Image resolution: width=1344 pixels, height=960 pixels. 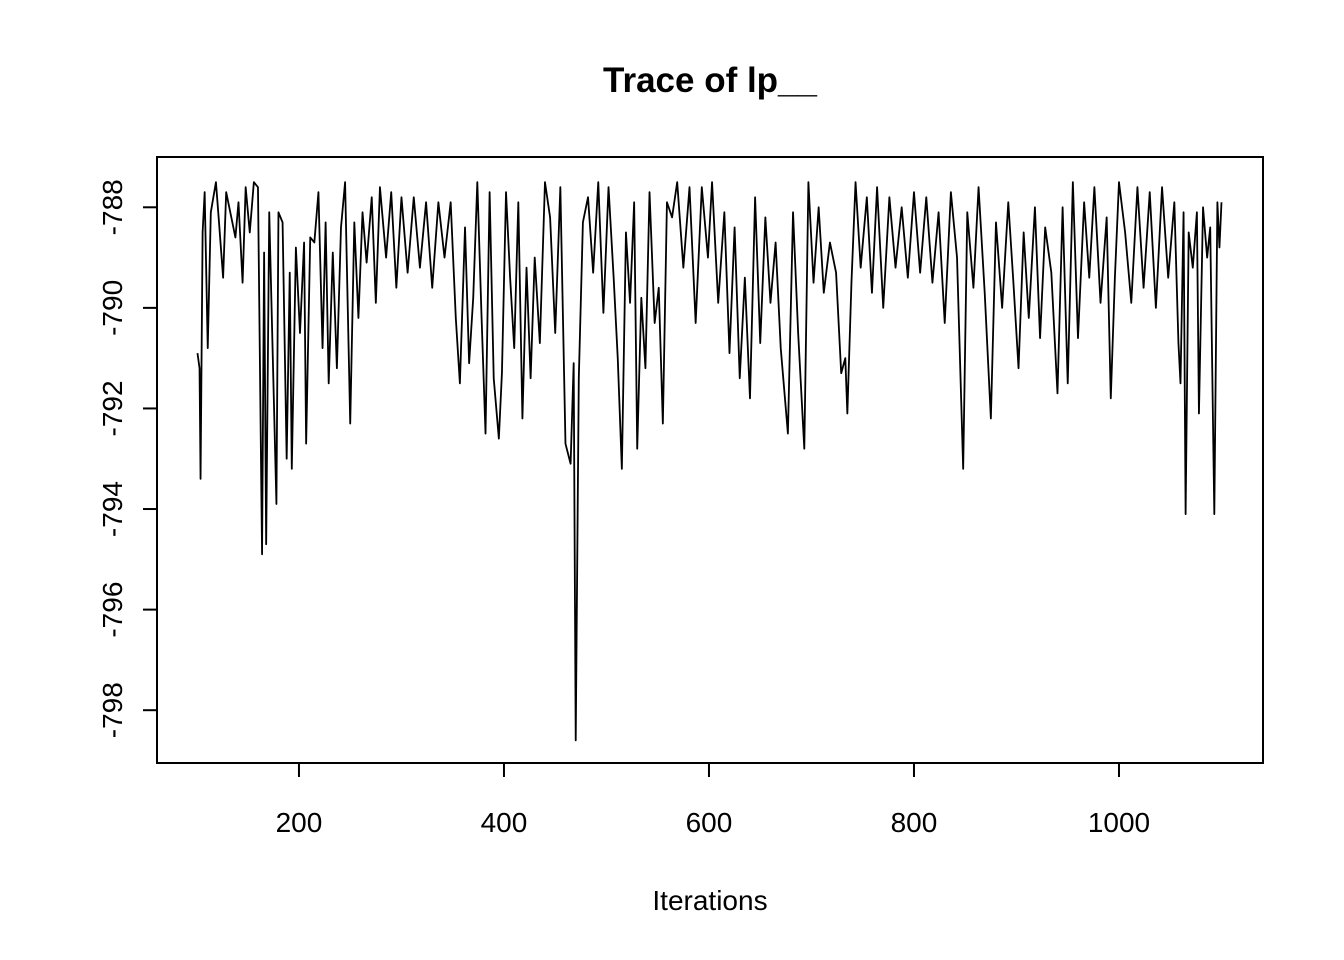 I want to click on y-tick-label: -790, so click(x=112, y=308).